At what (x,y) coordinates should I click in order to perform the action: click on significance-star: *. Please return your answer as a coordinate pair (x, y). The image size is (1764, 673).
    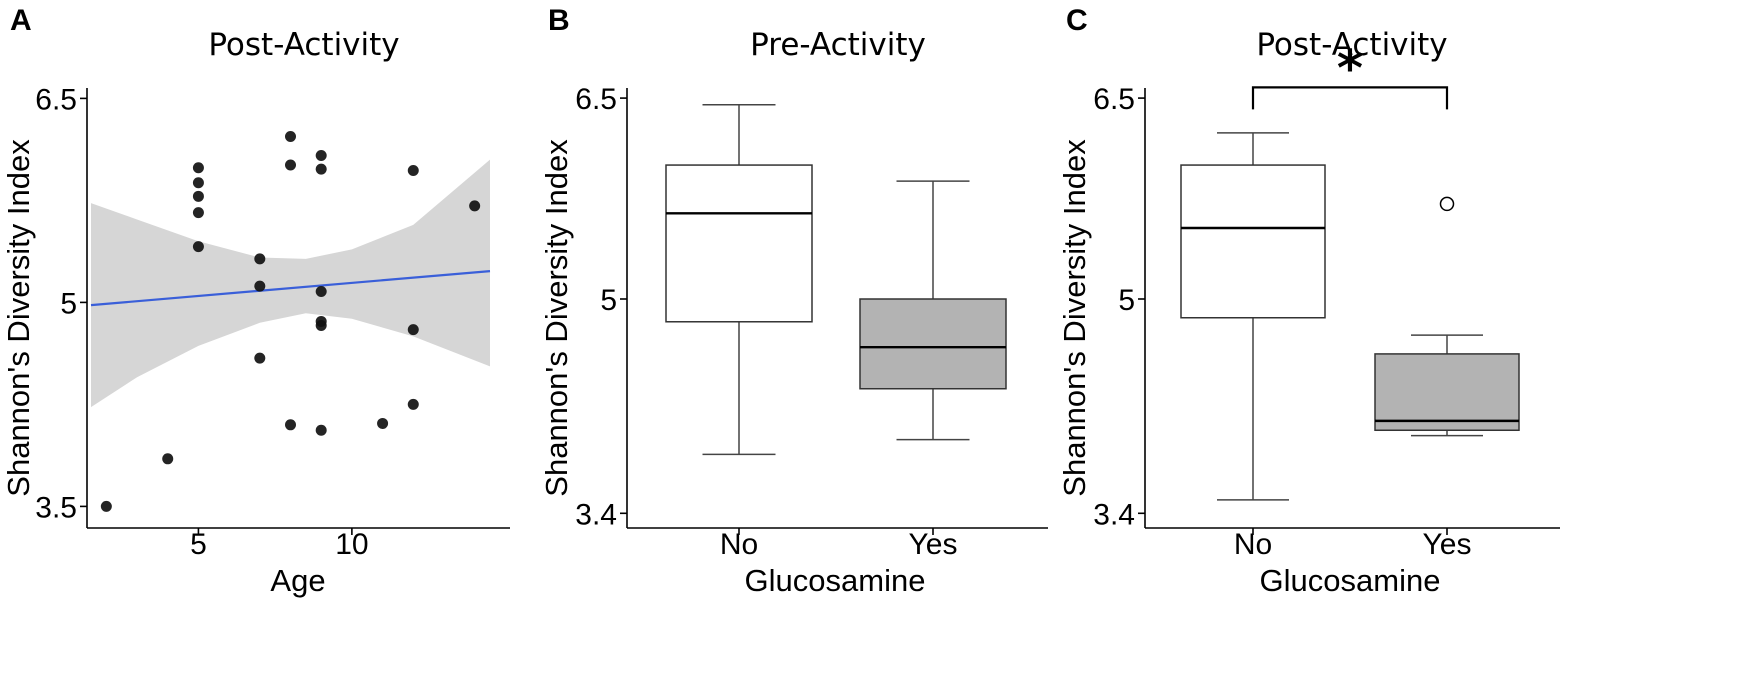
    Looking at the image, I should click on (1350, 68).